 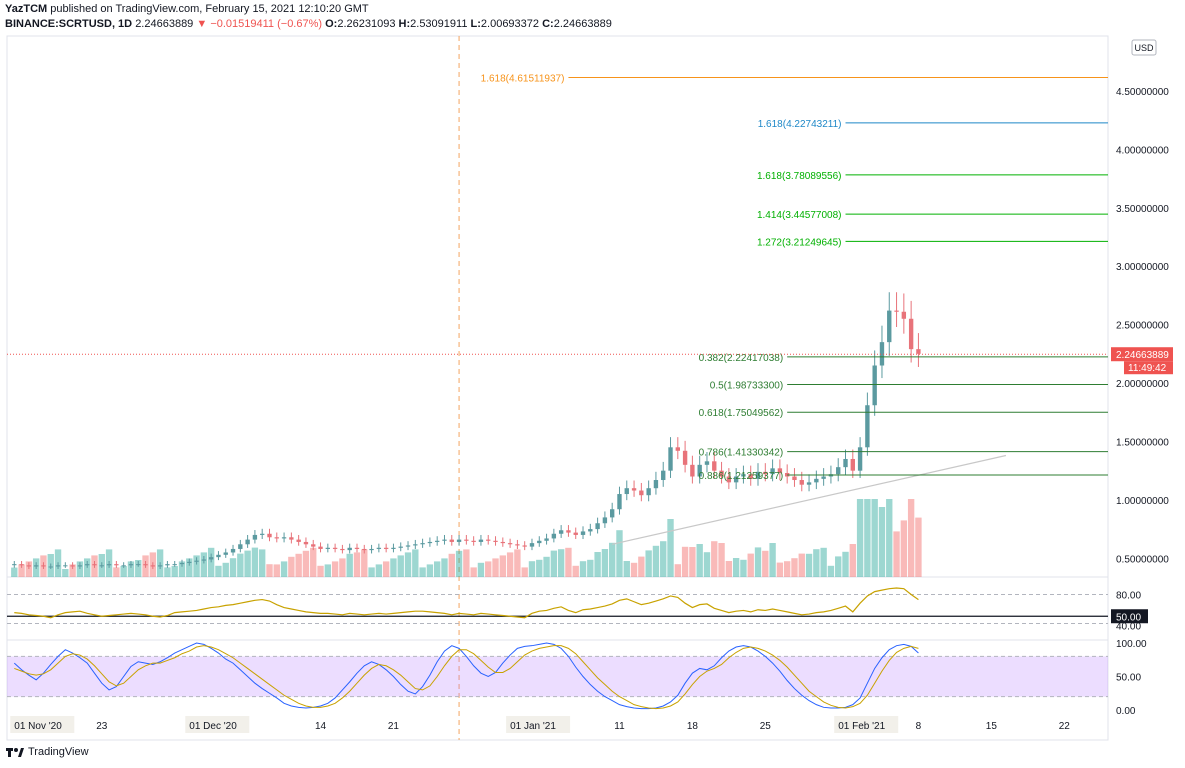 I want to click on fib-level-label: 0.5(1.98733300), so click(x=746, y=386).